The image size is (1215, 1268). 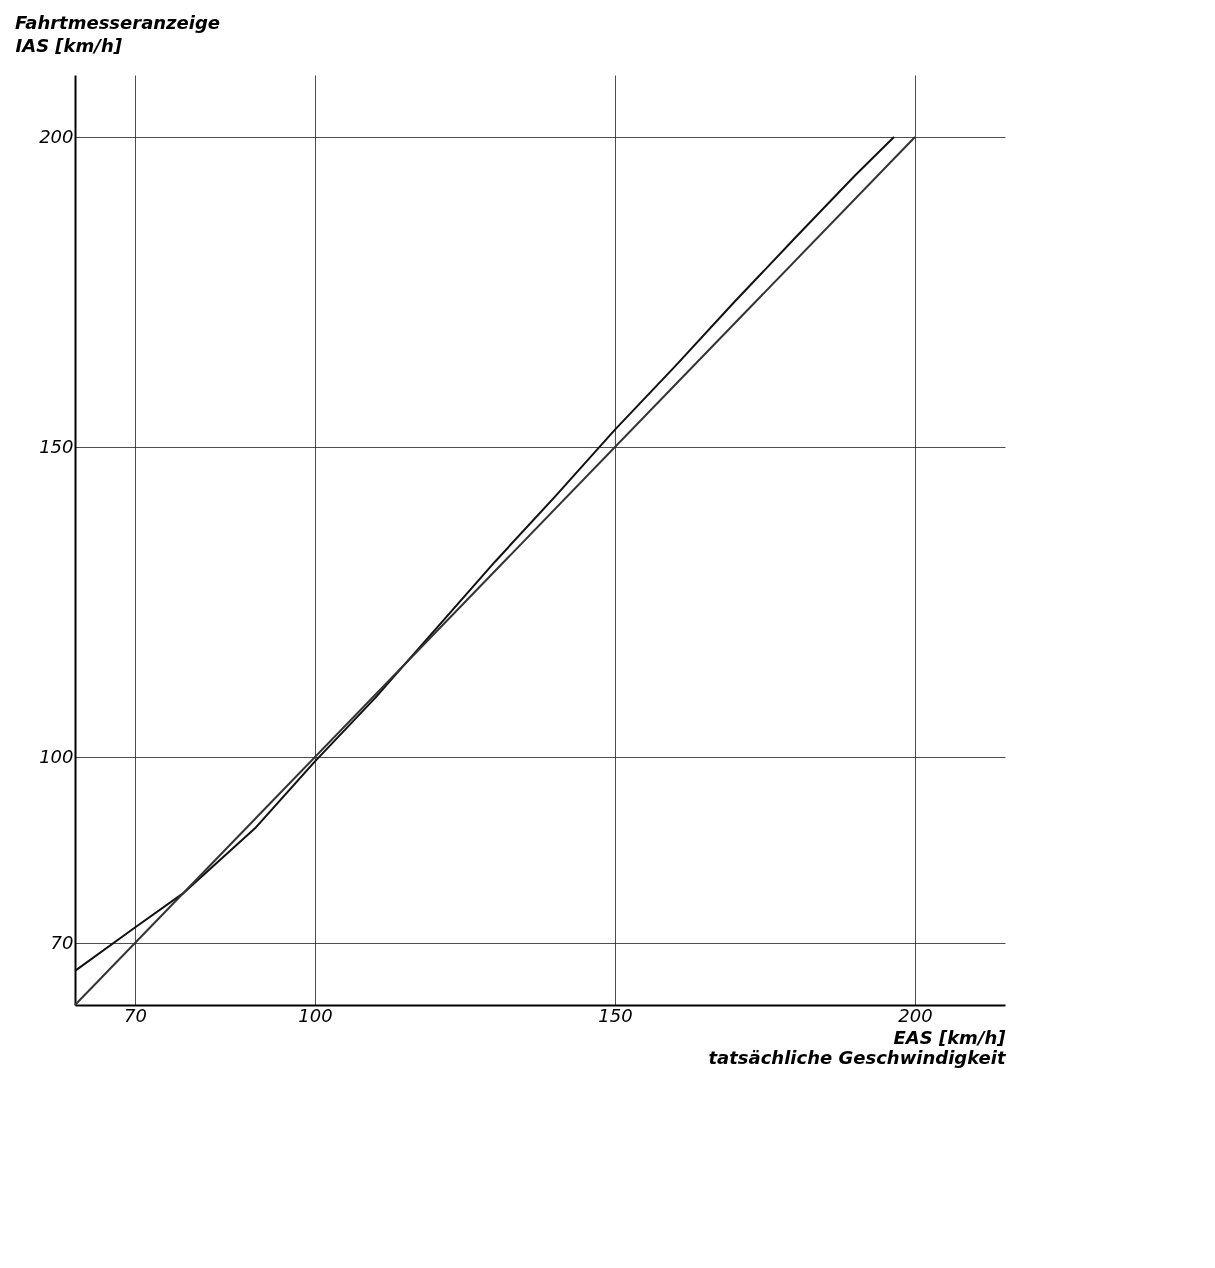 I want to click on y-tick-label: 70, so click(x=62, y=942).